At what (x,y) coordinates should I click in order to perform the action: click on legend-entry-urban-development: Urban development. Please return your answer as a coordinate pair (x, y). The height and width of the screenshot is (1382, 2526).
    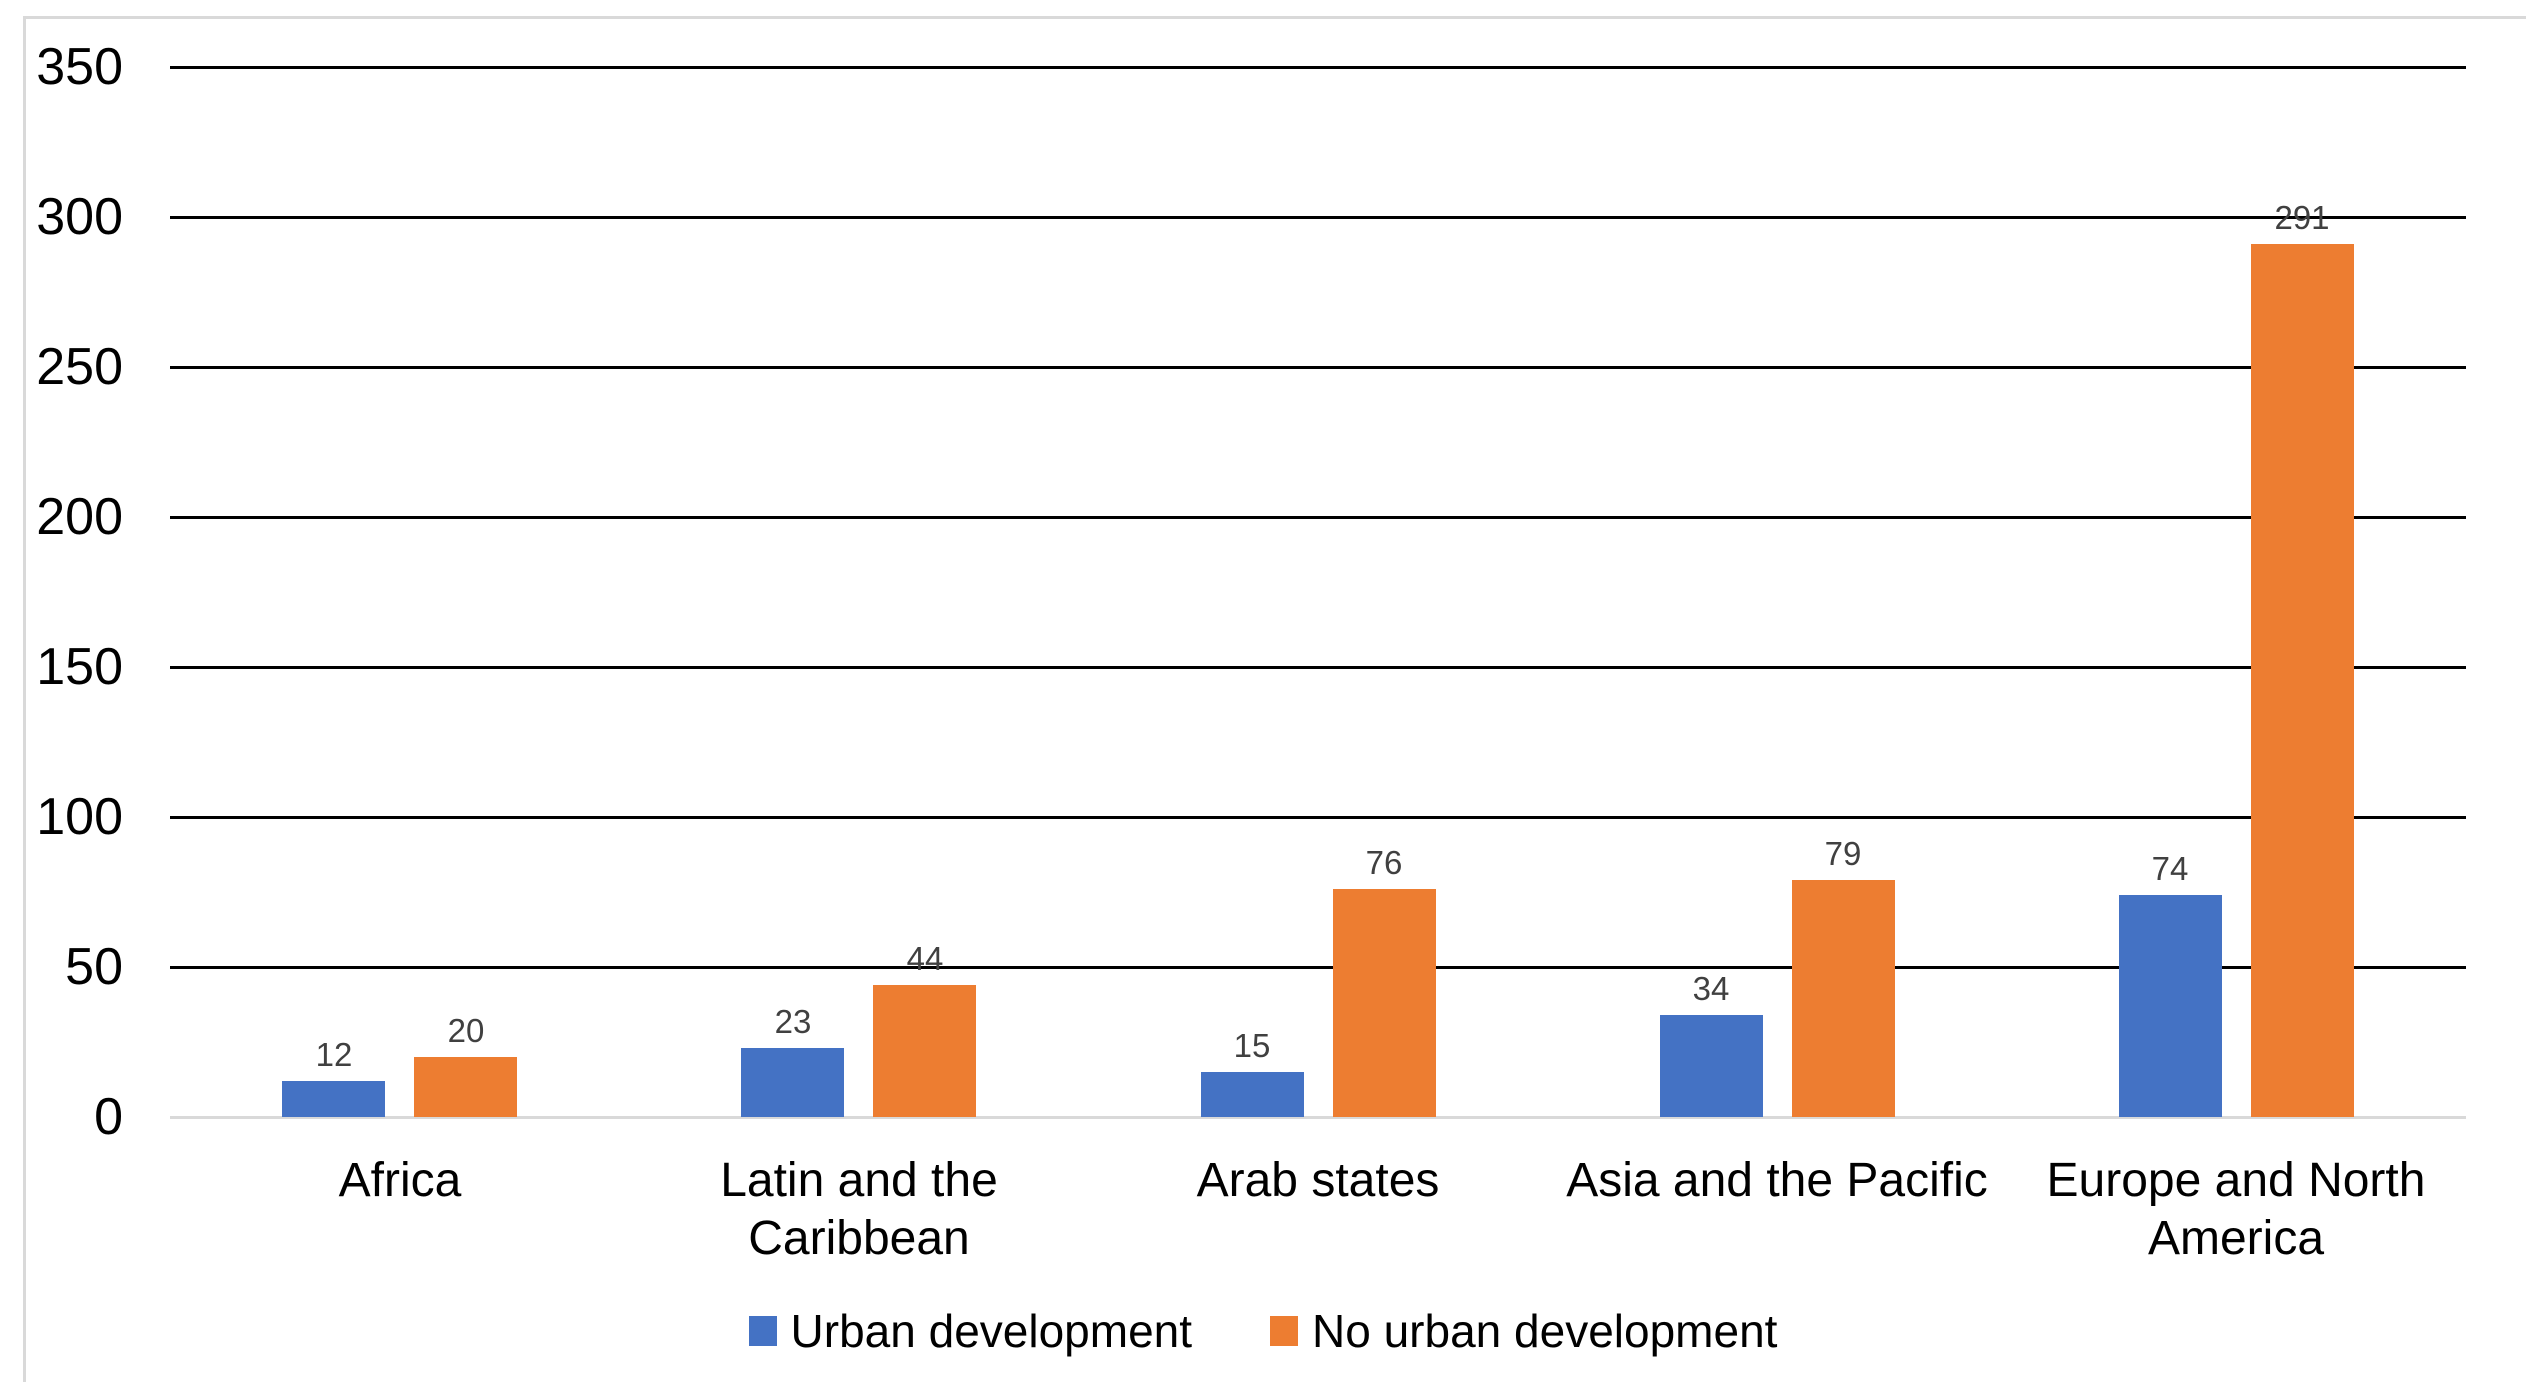
    Looking at the image, I should click on (970, 1331).